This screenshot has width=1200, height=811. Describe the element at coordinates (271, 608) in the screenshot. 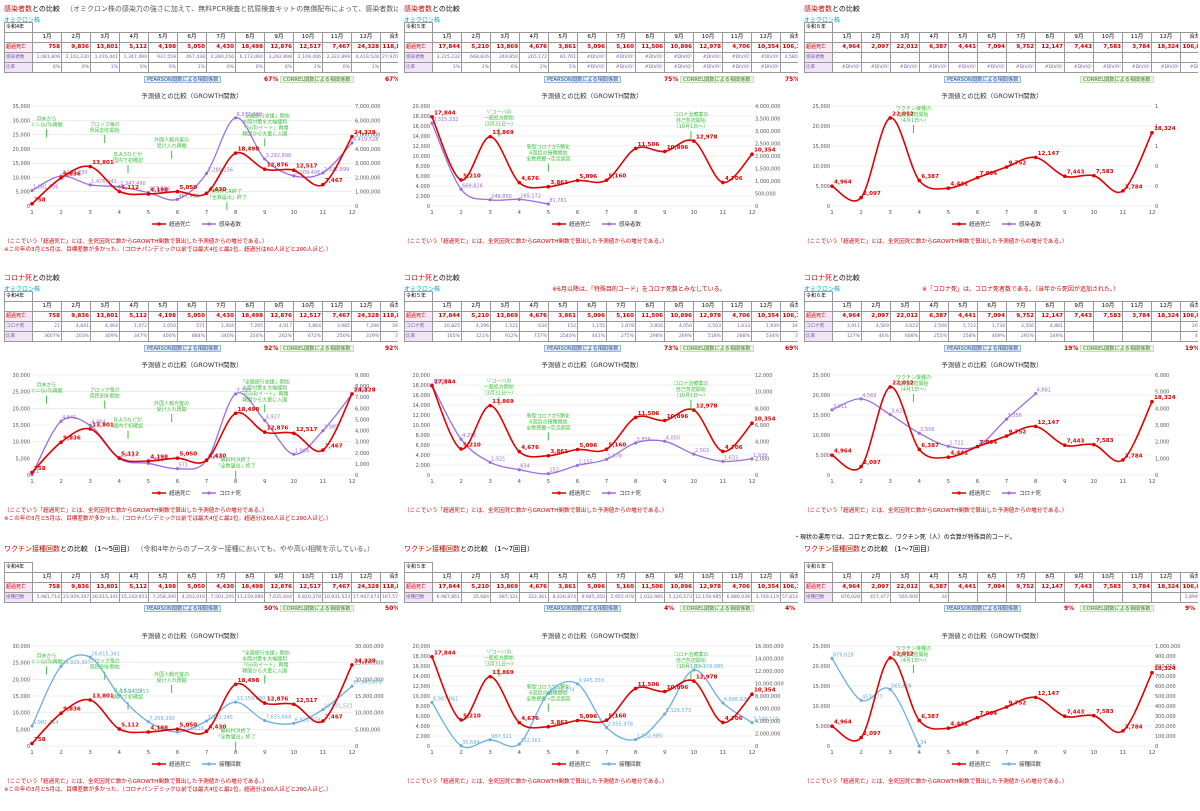

I see `pearson-value: 50%` at that location.